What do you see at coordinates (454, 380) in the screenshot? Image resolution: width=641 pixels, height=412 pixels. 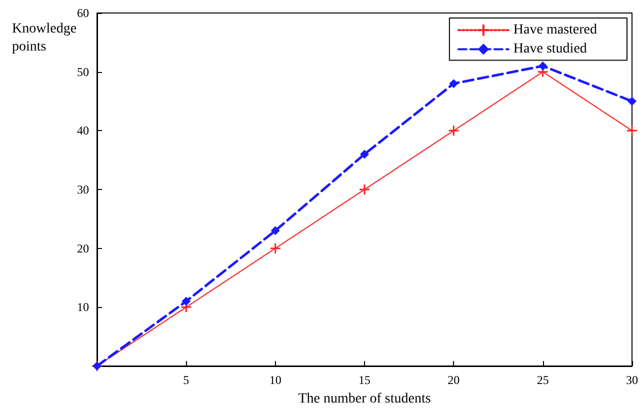 I see `x-tick-label: 20` at bounding box center [454, 380].